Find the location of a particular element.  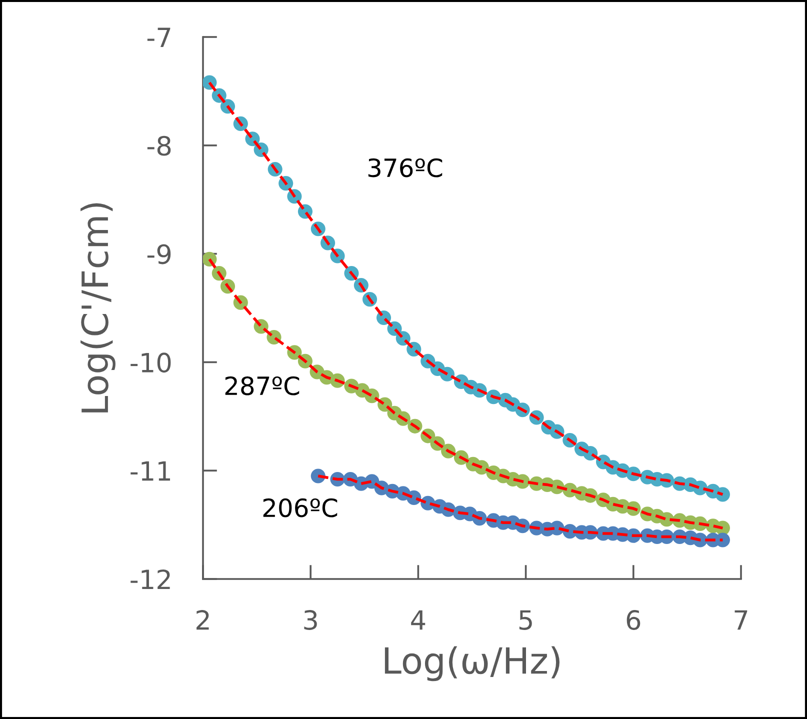

annotation: 376ºC is located at coordinates (405, 168).